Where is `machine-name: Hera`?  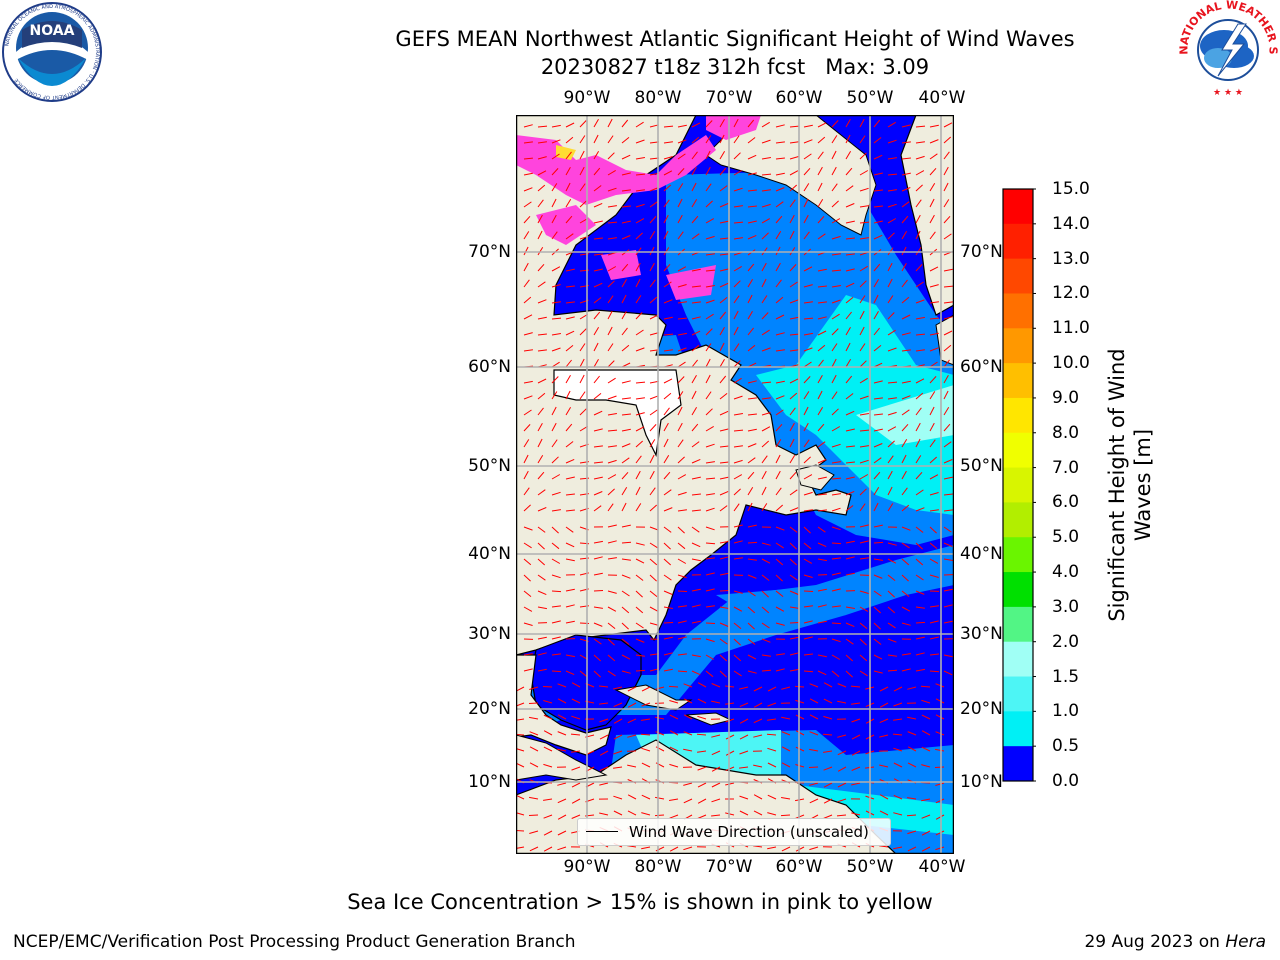 machine-name: Hera is located at coordinates (1245, 942).